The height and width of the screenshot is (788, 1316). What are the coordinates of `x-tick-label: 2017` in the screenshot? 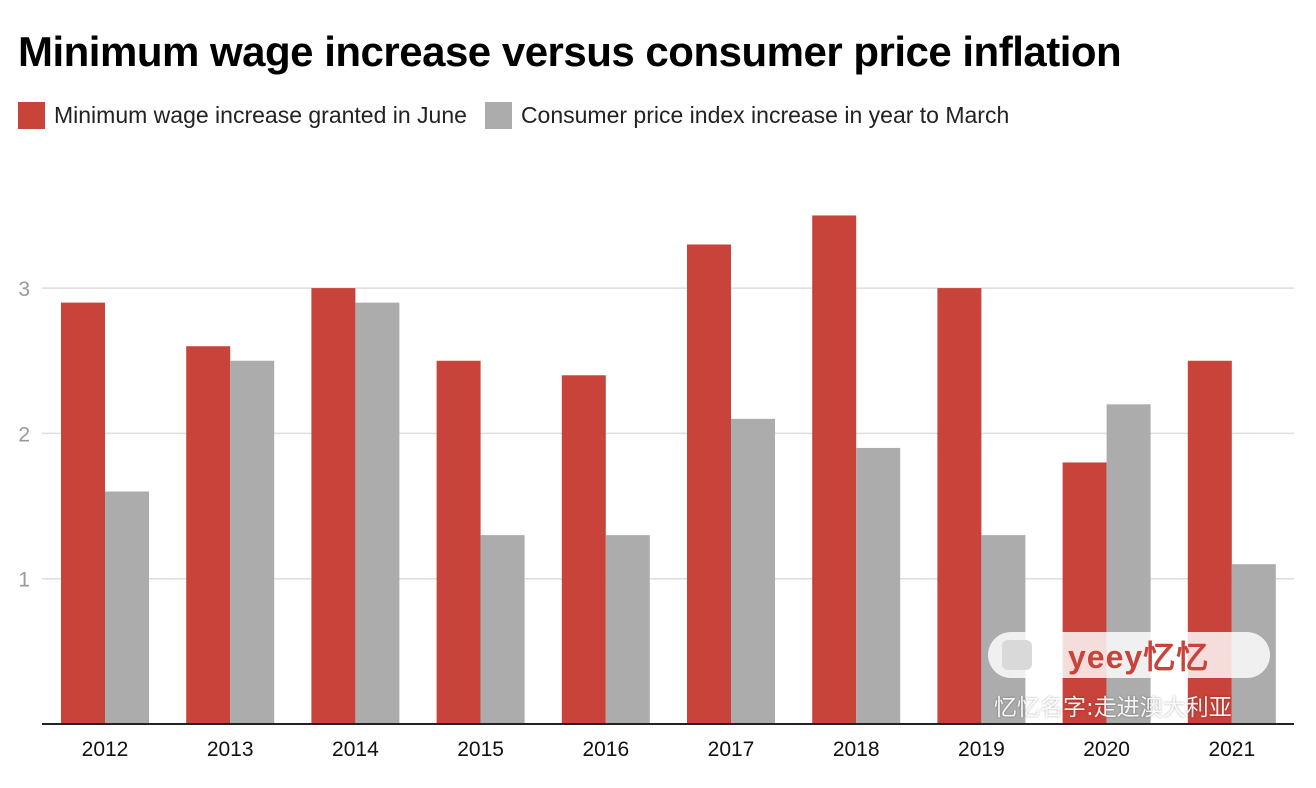 It's located at (731, 749).